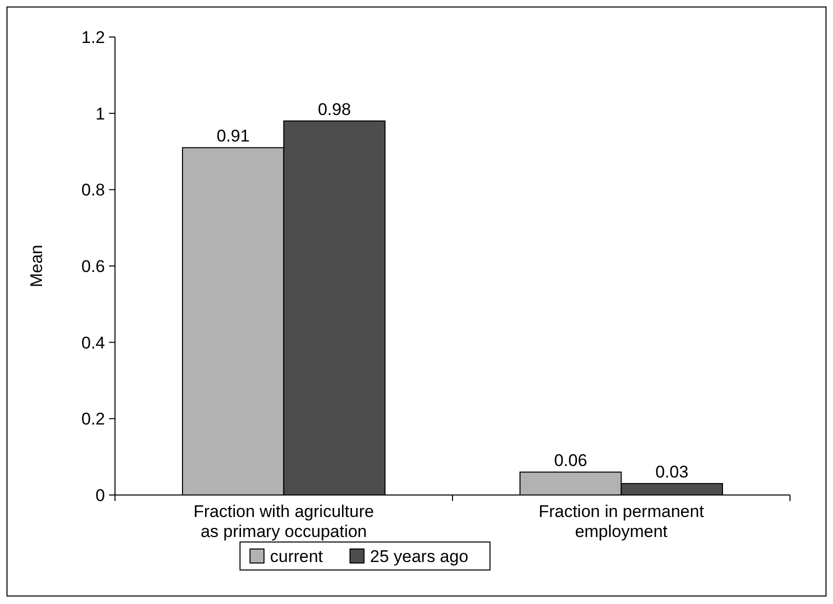 The width and height of the screenshot is (833, 604). What do you see at coordinates (297, 556) in the screenshot?
I see `legend-label: current` at bounding box center [297, 556].